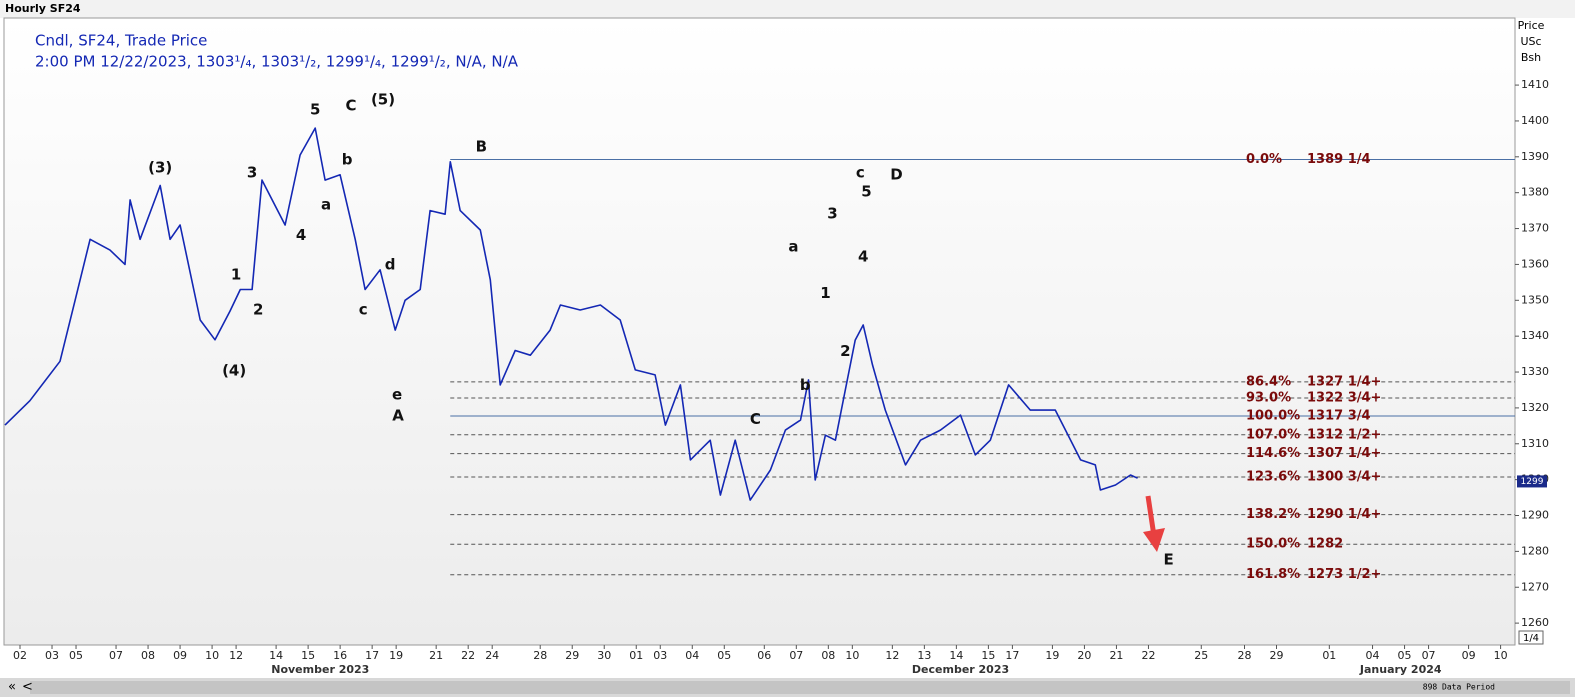 The width and height of the screenshot is (1575, 697). I want to click on x-tick-label: 01, so click(1329, 655).